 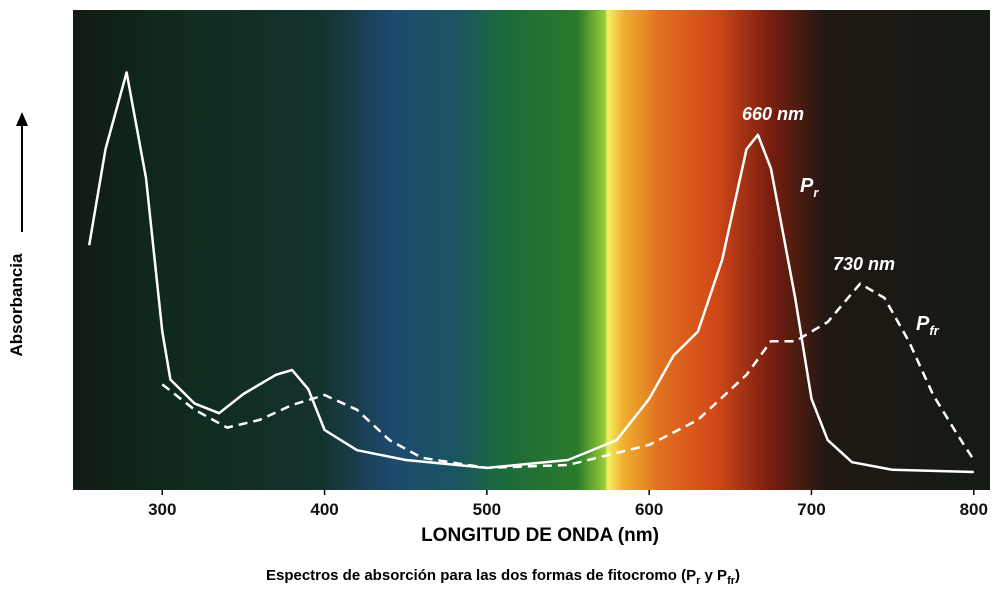 I want to click on x-tick-label: 800, so click(x=974, y=509).